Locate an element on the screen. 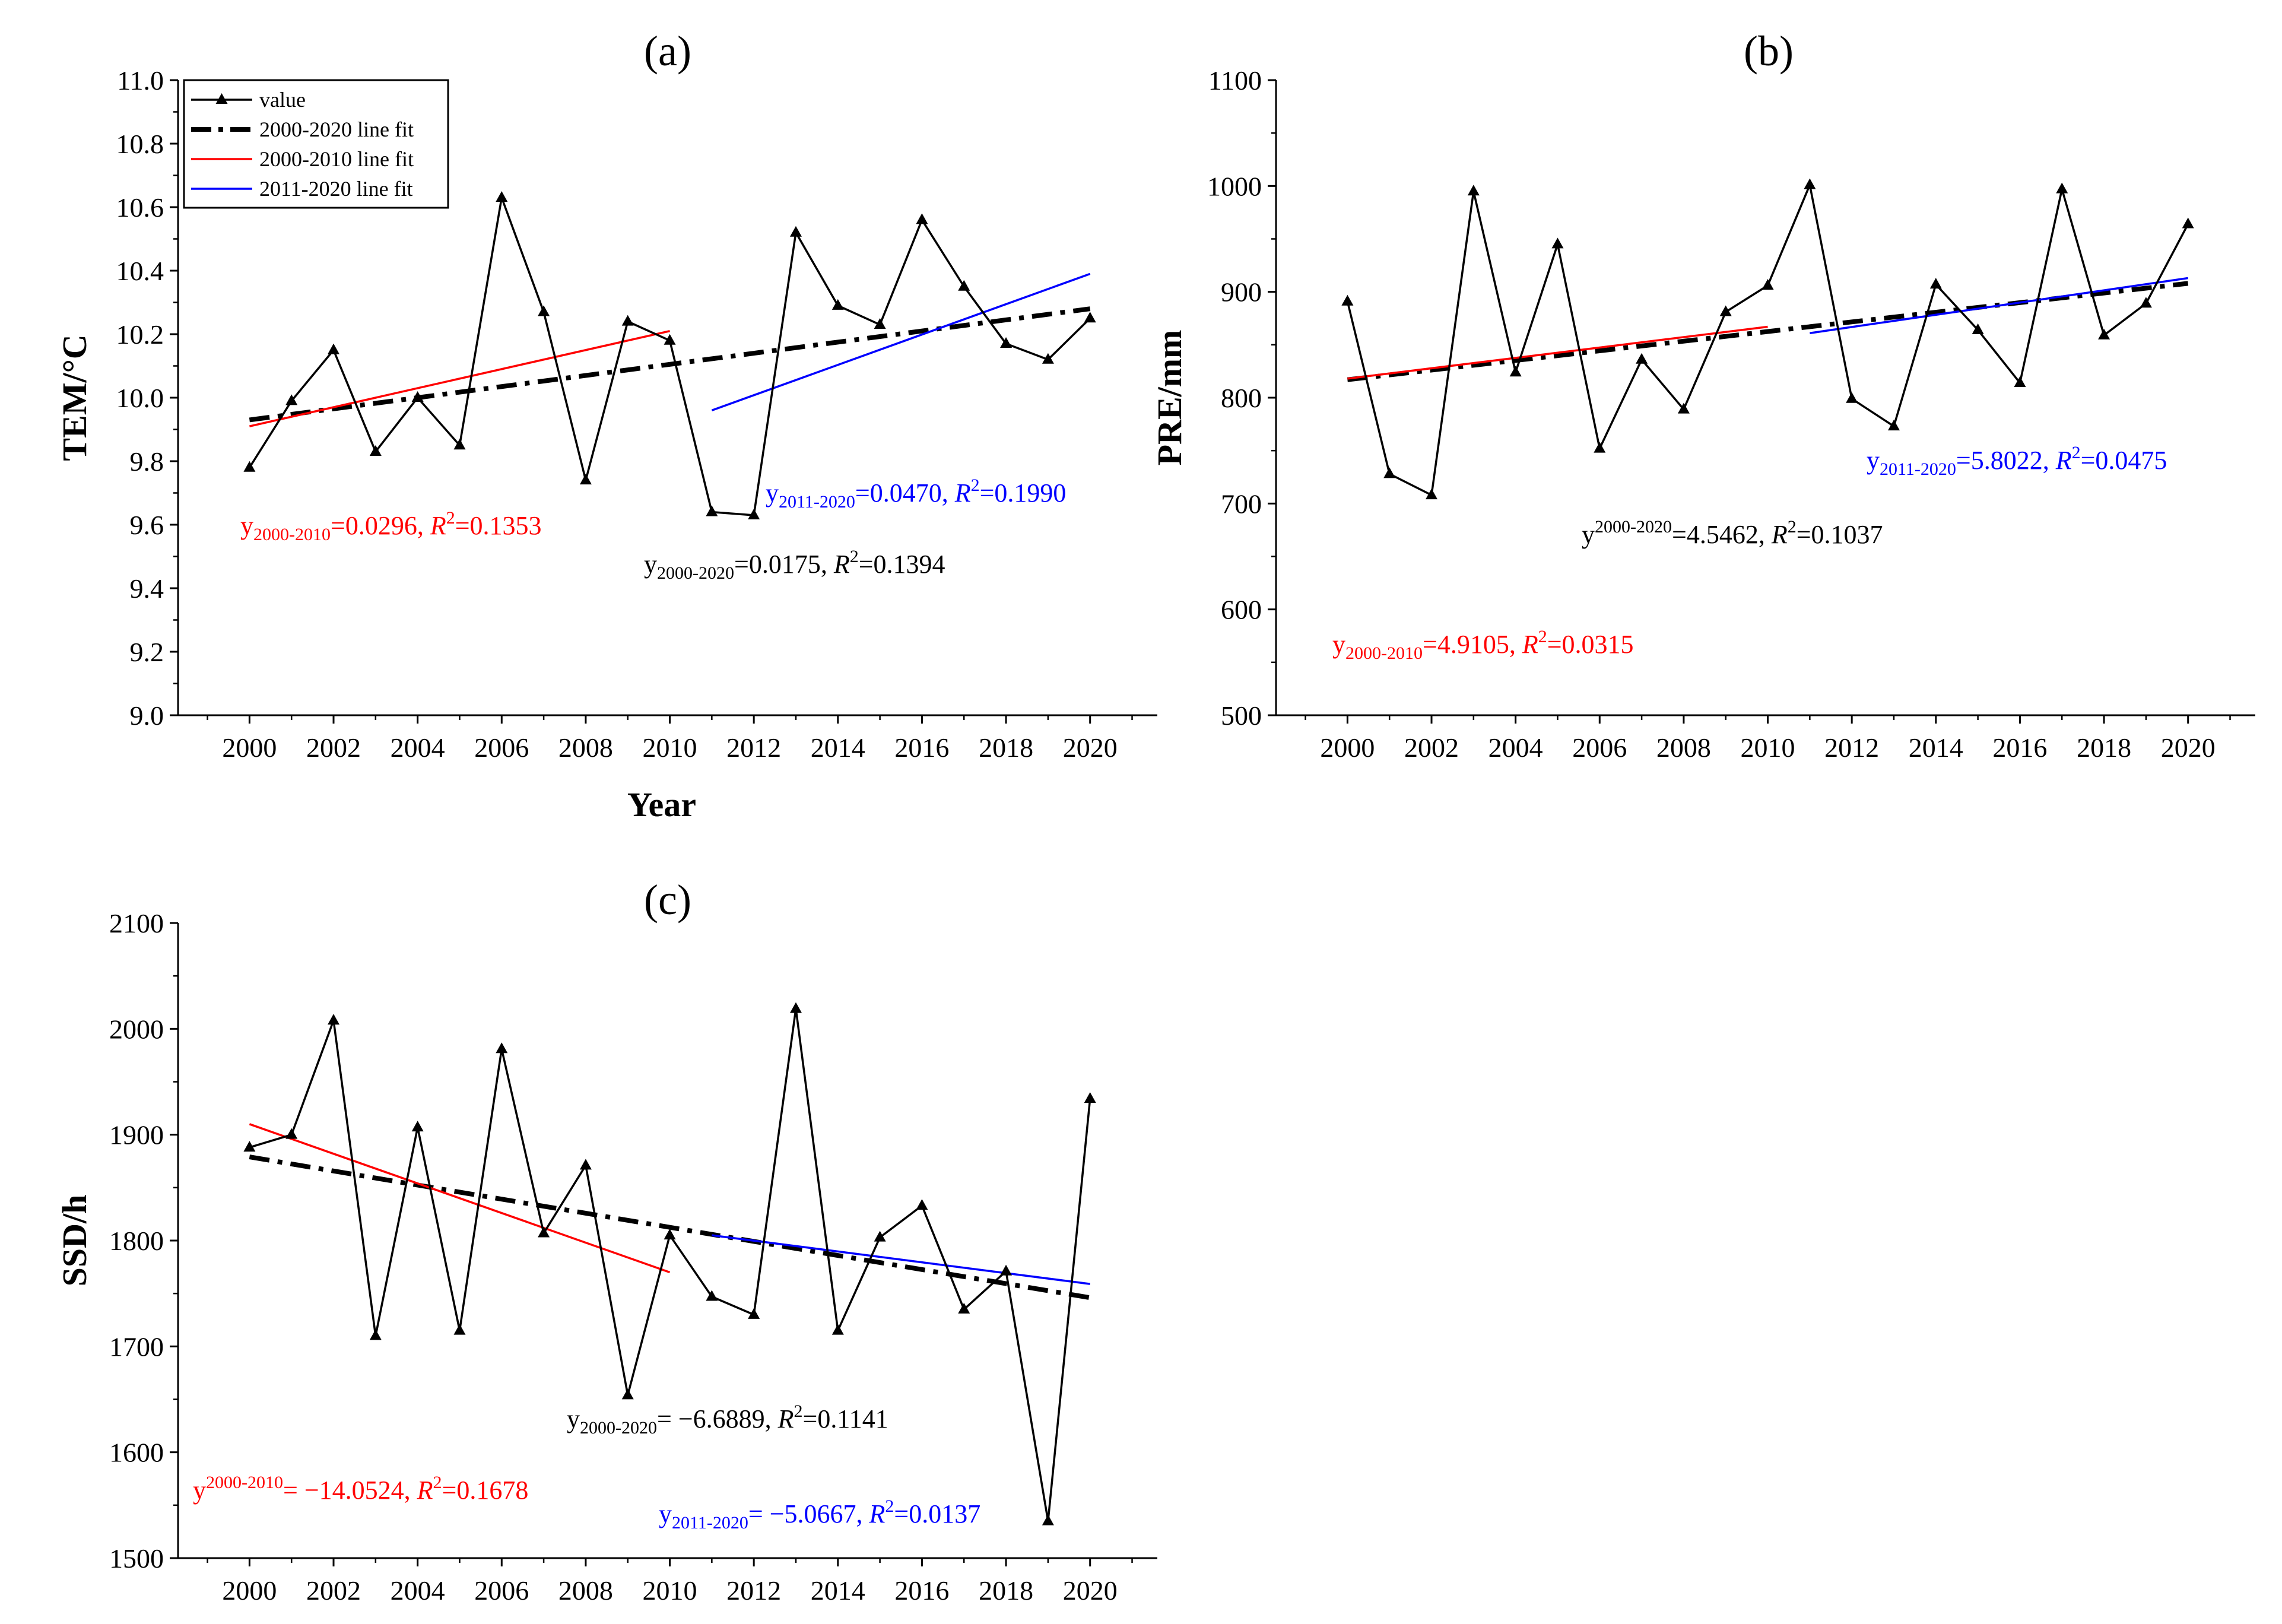 The height and width of the screenshot is (1624, 2282). trend-annotation: y2000-2010= −14.0524, R2=0.1678 is located at coordinates (360, 1489).